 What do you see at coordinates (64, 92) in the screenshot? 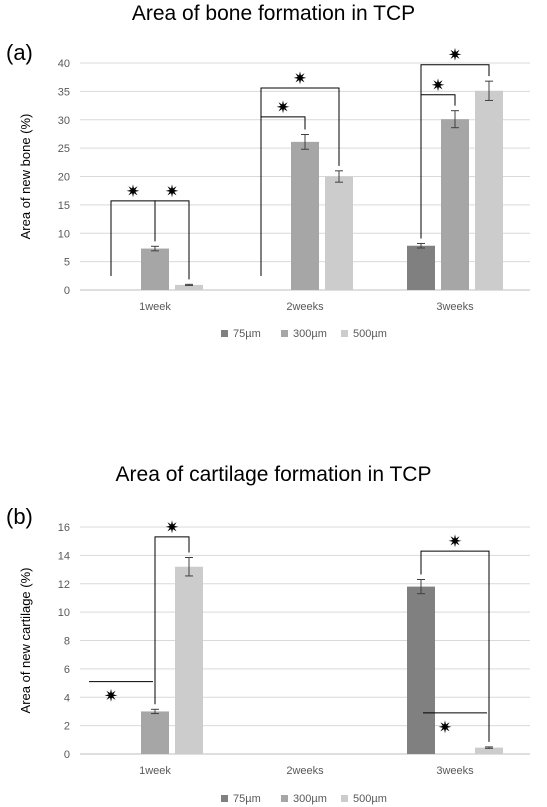
I see `y-tick-label: 35` at bounding box center [64, 92].